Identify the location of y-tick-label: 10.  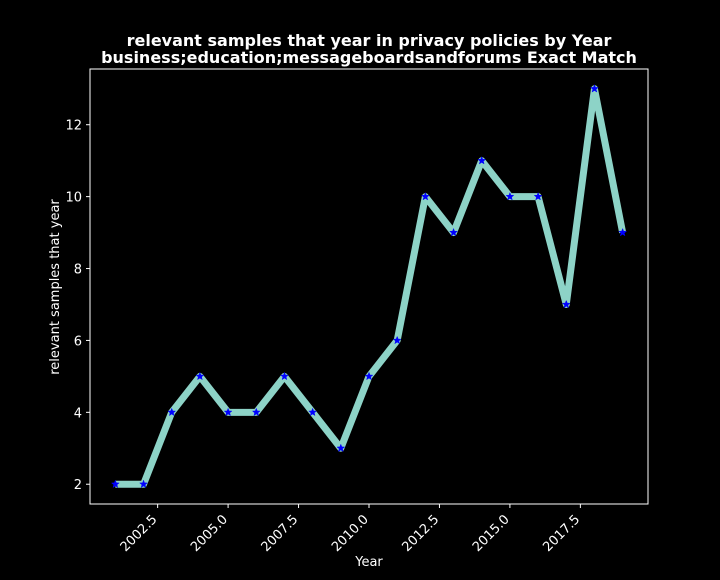
(73, 198).